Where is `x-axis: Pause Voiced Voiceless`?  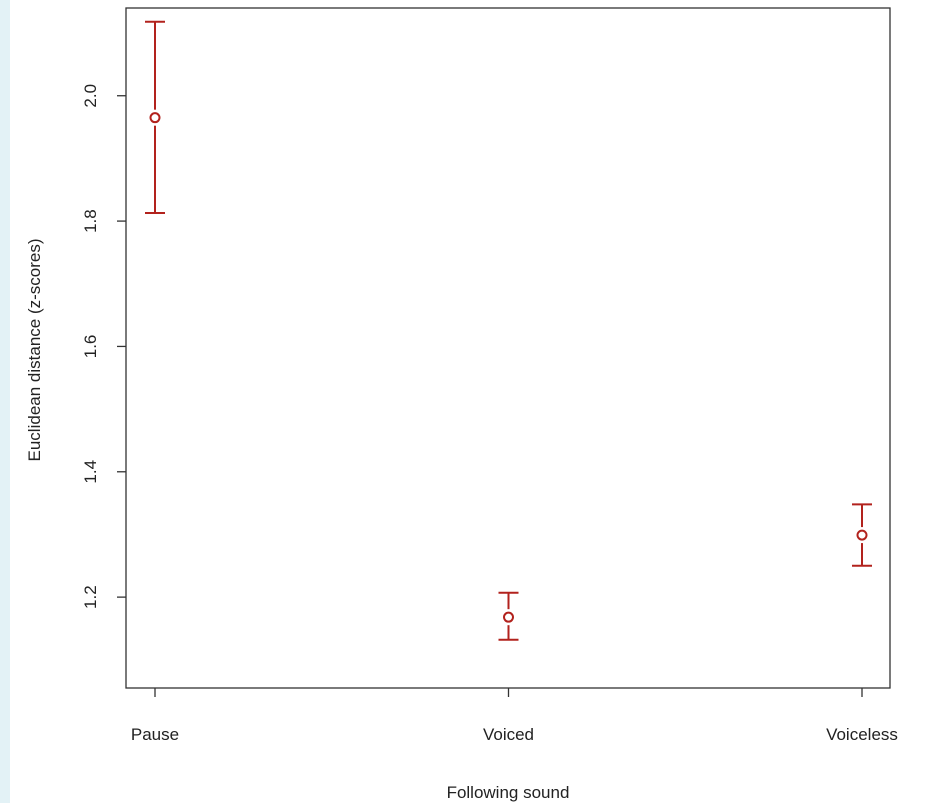 x-axis: Pause Voiced Voiceless is located at coordinates (514, 716).